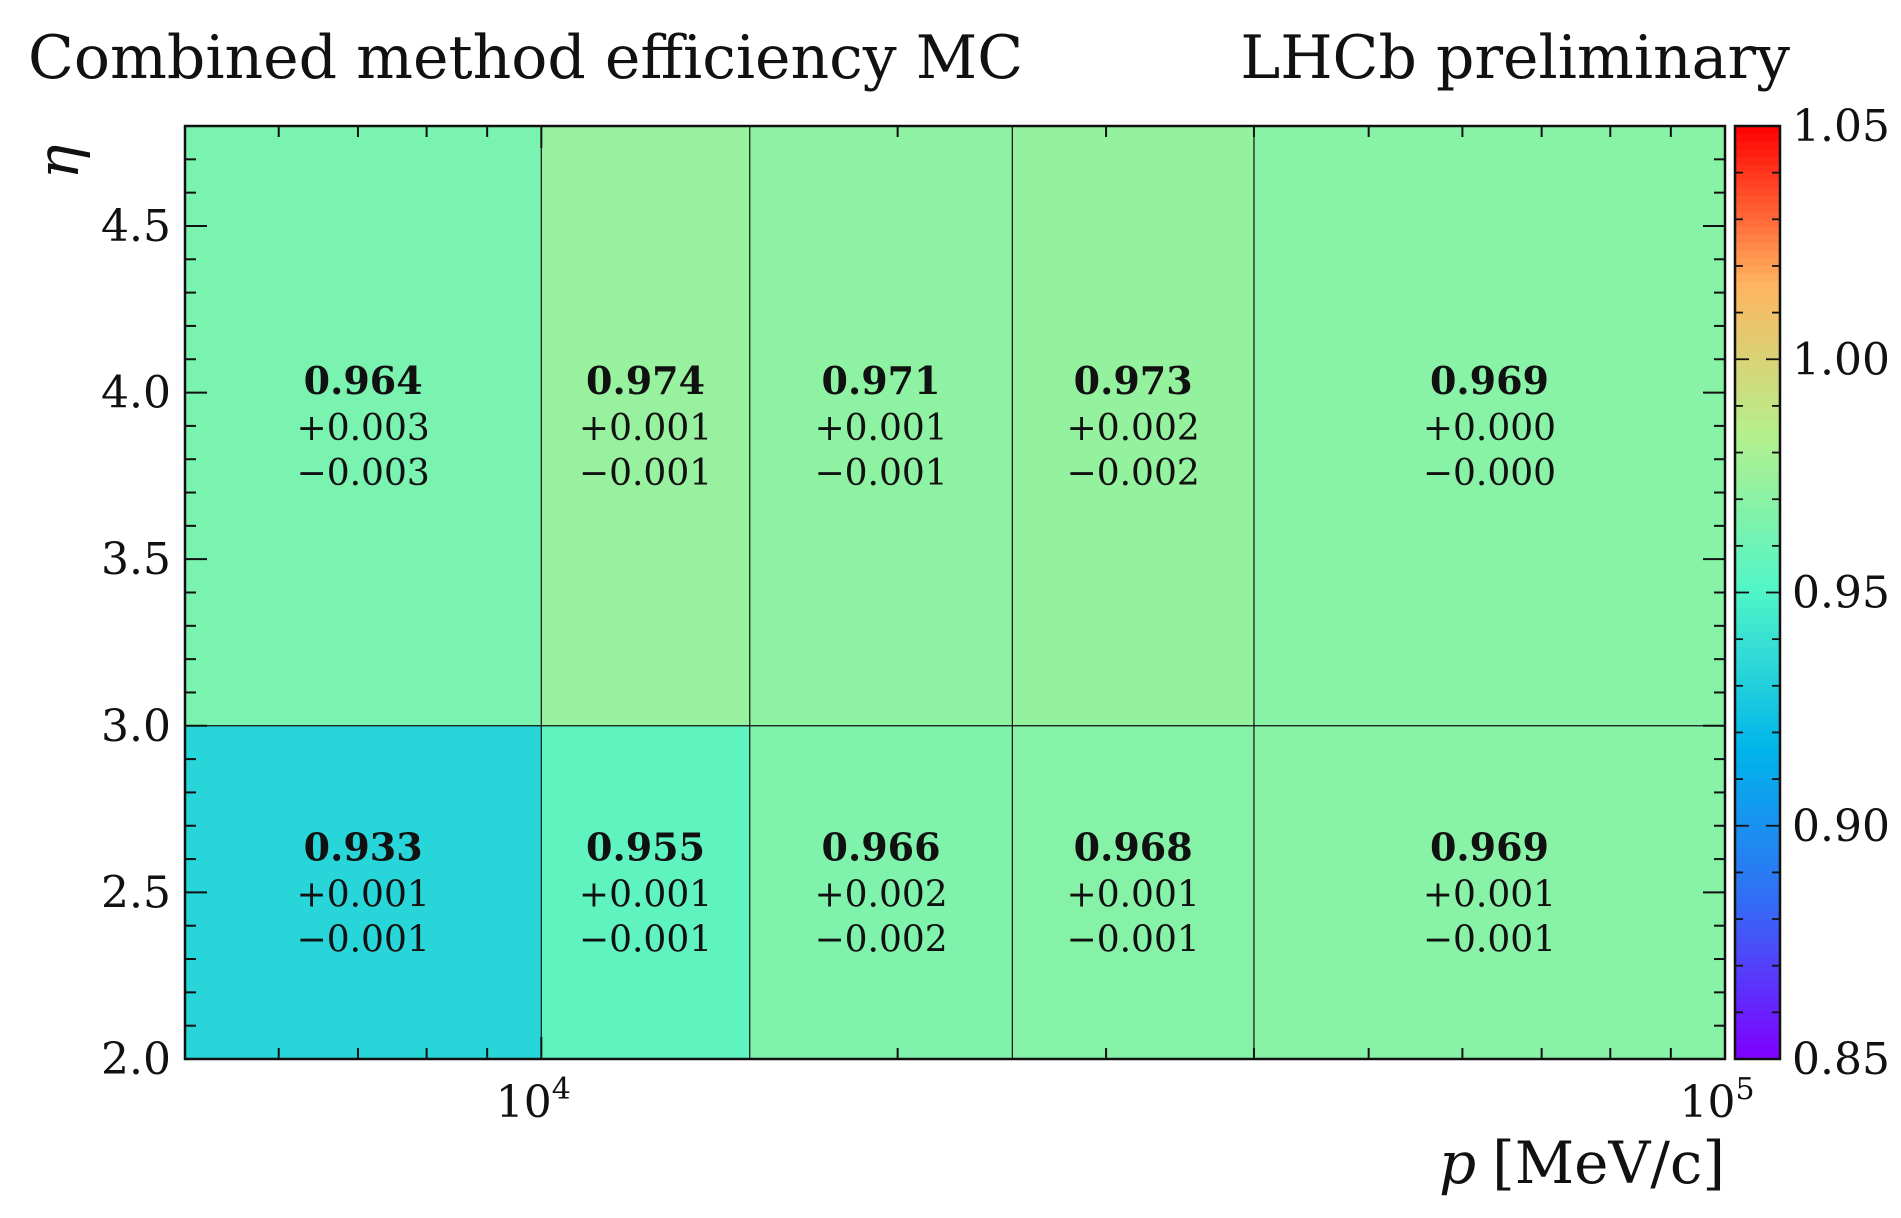 The height and width of the screenshot is (1218, 1901). Describe the element at coordinates (645, 846) in the screenshot. I see `cell-value: 0.955` at that location.